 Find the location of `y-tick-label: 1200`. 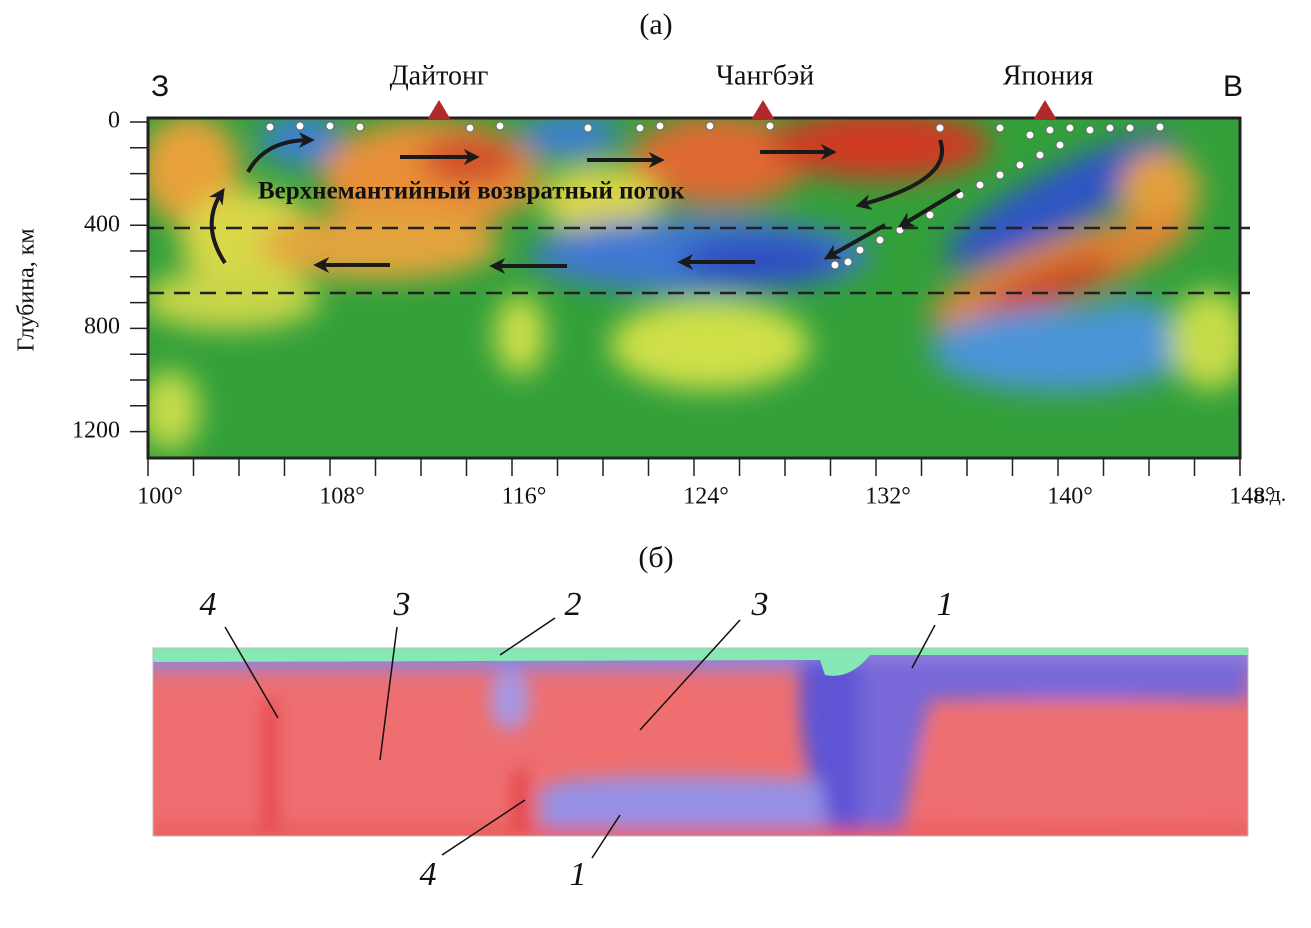

y-tick-label: 1200 is located at coordinates (96, 431).